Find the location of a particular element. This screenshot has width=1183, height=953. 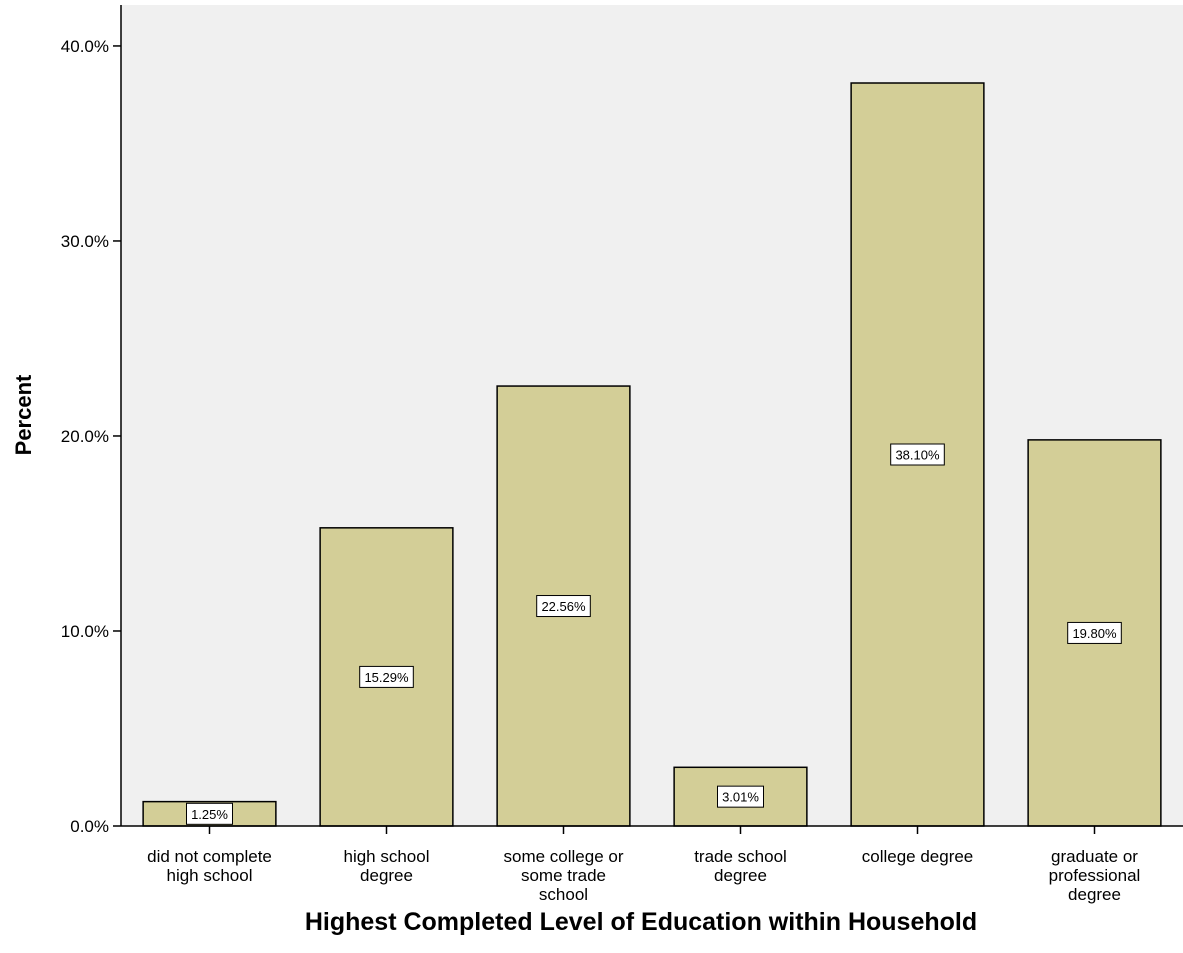

data-label: 38.10% is located at coordinates (917, 455).